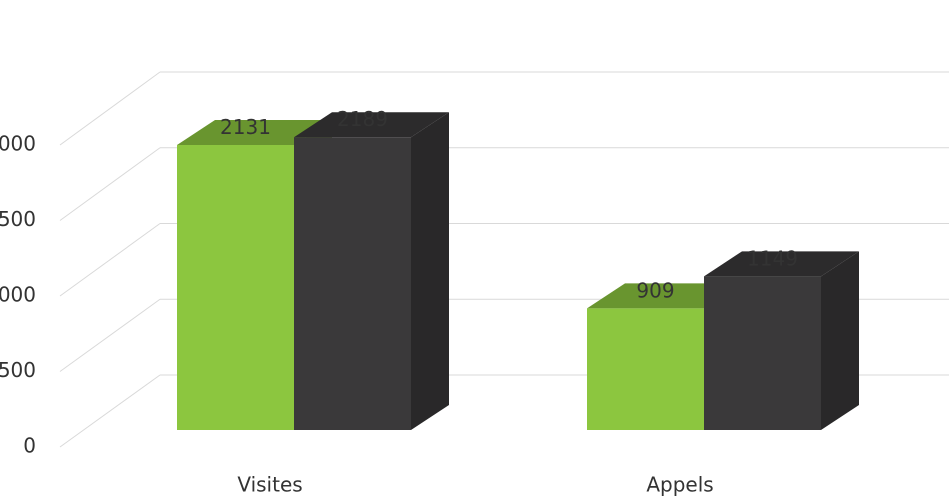 Image resolution: width=949 pixels, height=500 pixels. What do you see at coordinates (679, 485) in the screenshot?
I see `x-tick-label: Appels` at bounding box center [679, 485].